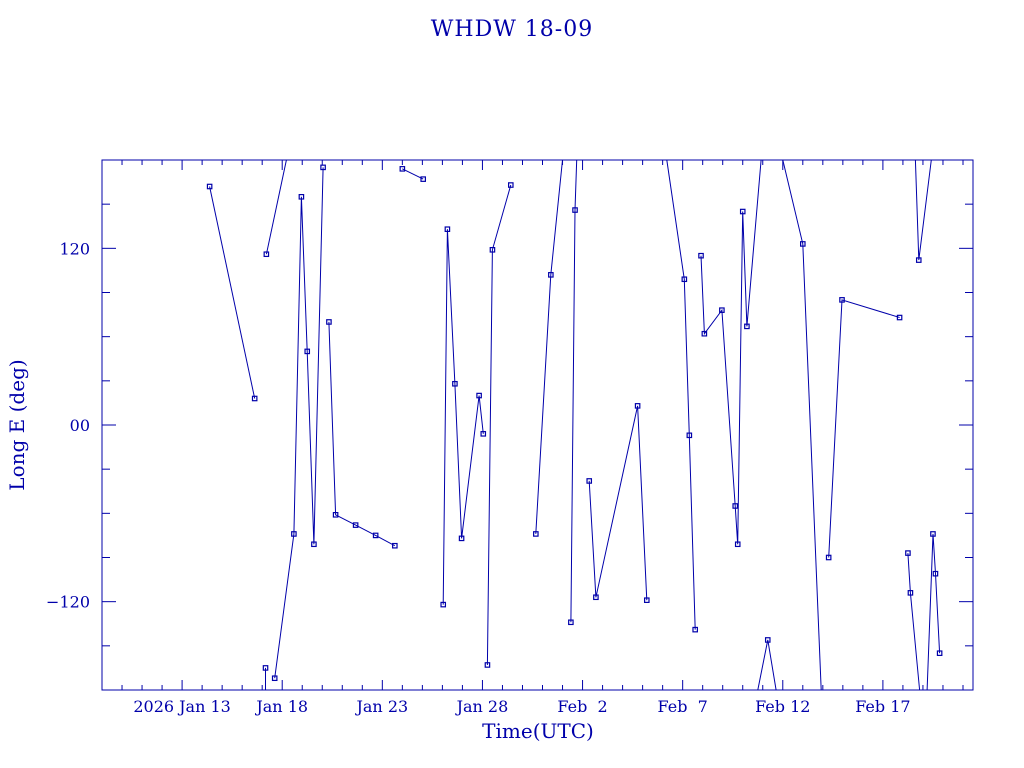 The width and height of the screenshot is (1024, 768). Describe the element at coordinates (281, 706) in the screenshot. I see `x-tick-label: Jan 18` at that location.